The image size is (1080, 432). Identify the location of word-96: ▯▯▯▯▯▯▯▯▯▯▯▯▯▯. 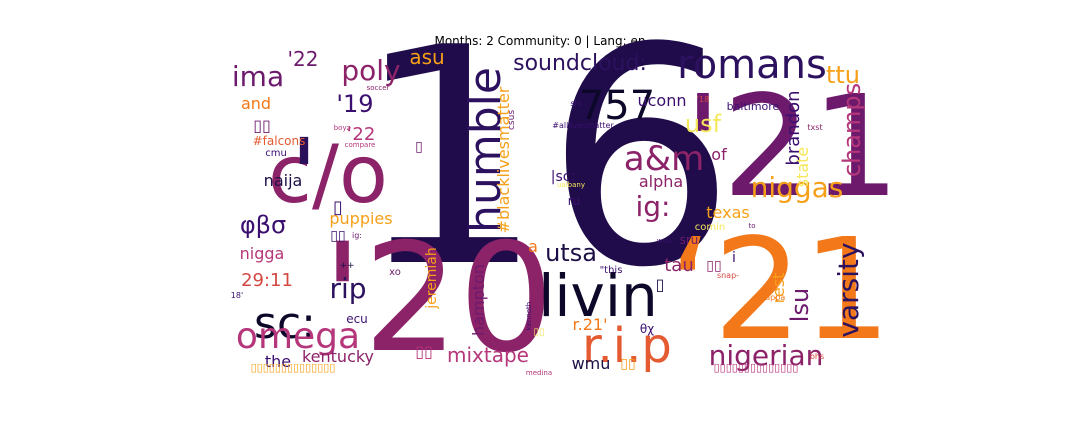
(756, 367).